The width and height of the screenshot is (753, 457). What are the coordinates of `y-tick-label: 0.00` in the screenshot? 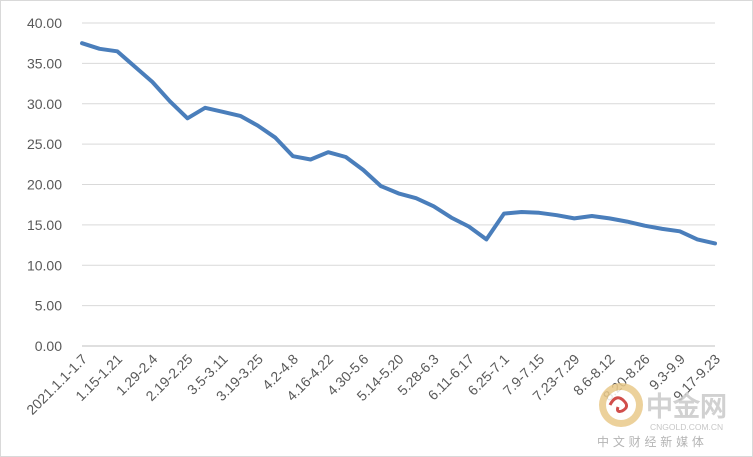 It's located at (48, 346).